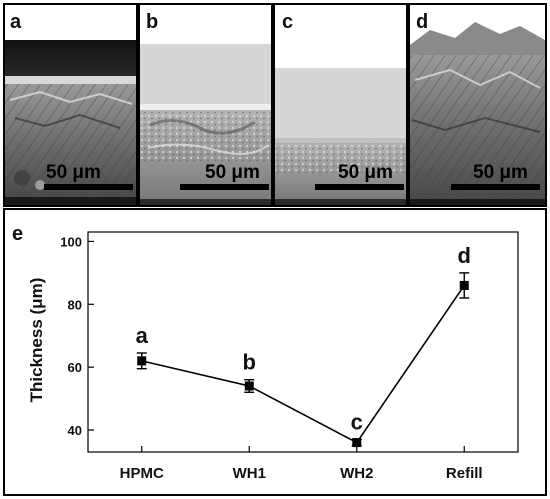 Image resolution: width=550 pixels, height=499 pixels. I want to click on x-tick-label: Refill, so click(464, 473).